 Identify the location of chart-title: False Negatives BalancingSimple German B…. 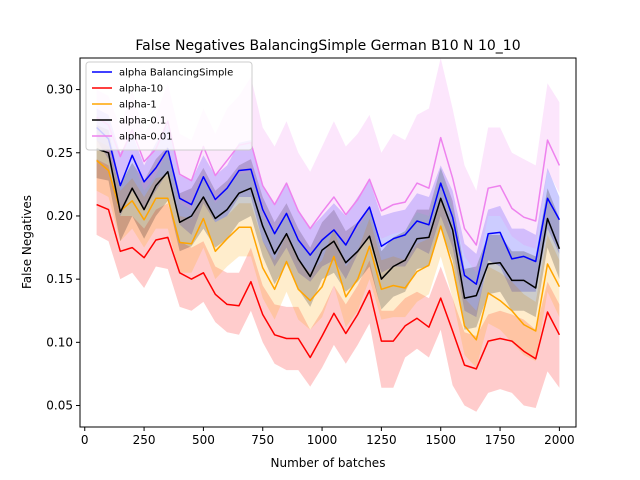
(327, 46).